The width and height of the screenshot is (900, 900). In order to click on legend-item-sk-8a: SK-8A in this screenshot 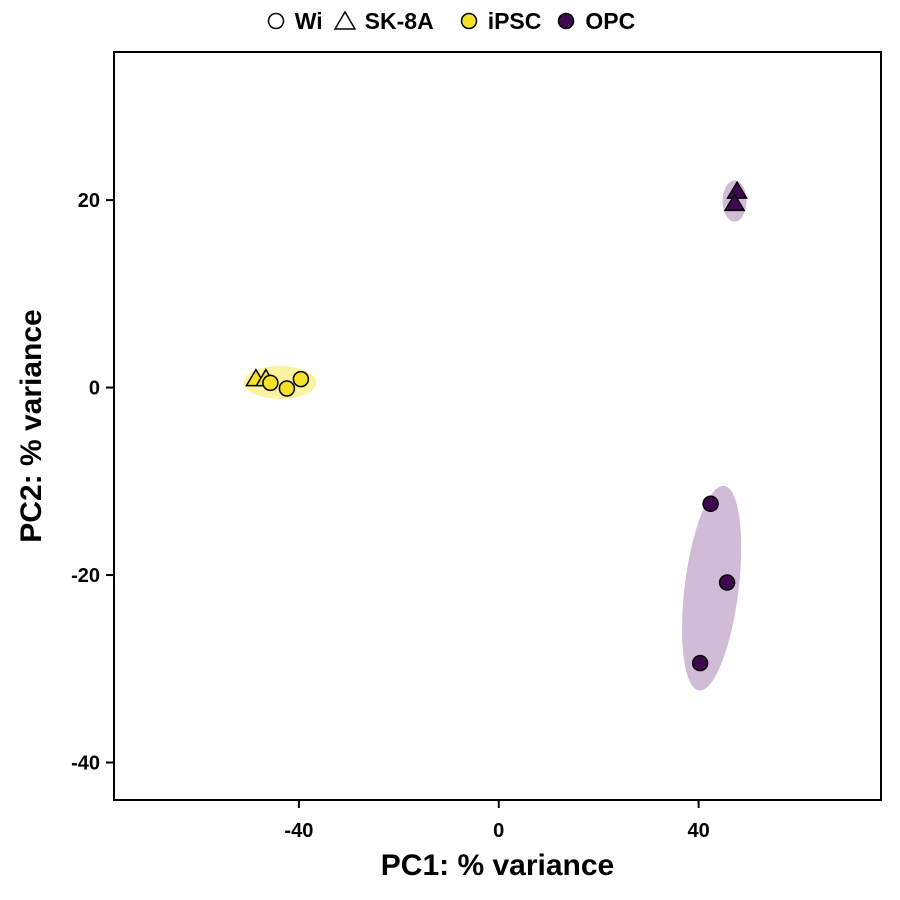, I will do `click(383, 21)`.